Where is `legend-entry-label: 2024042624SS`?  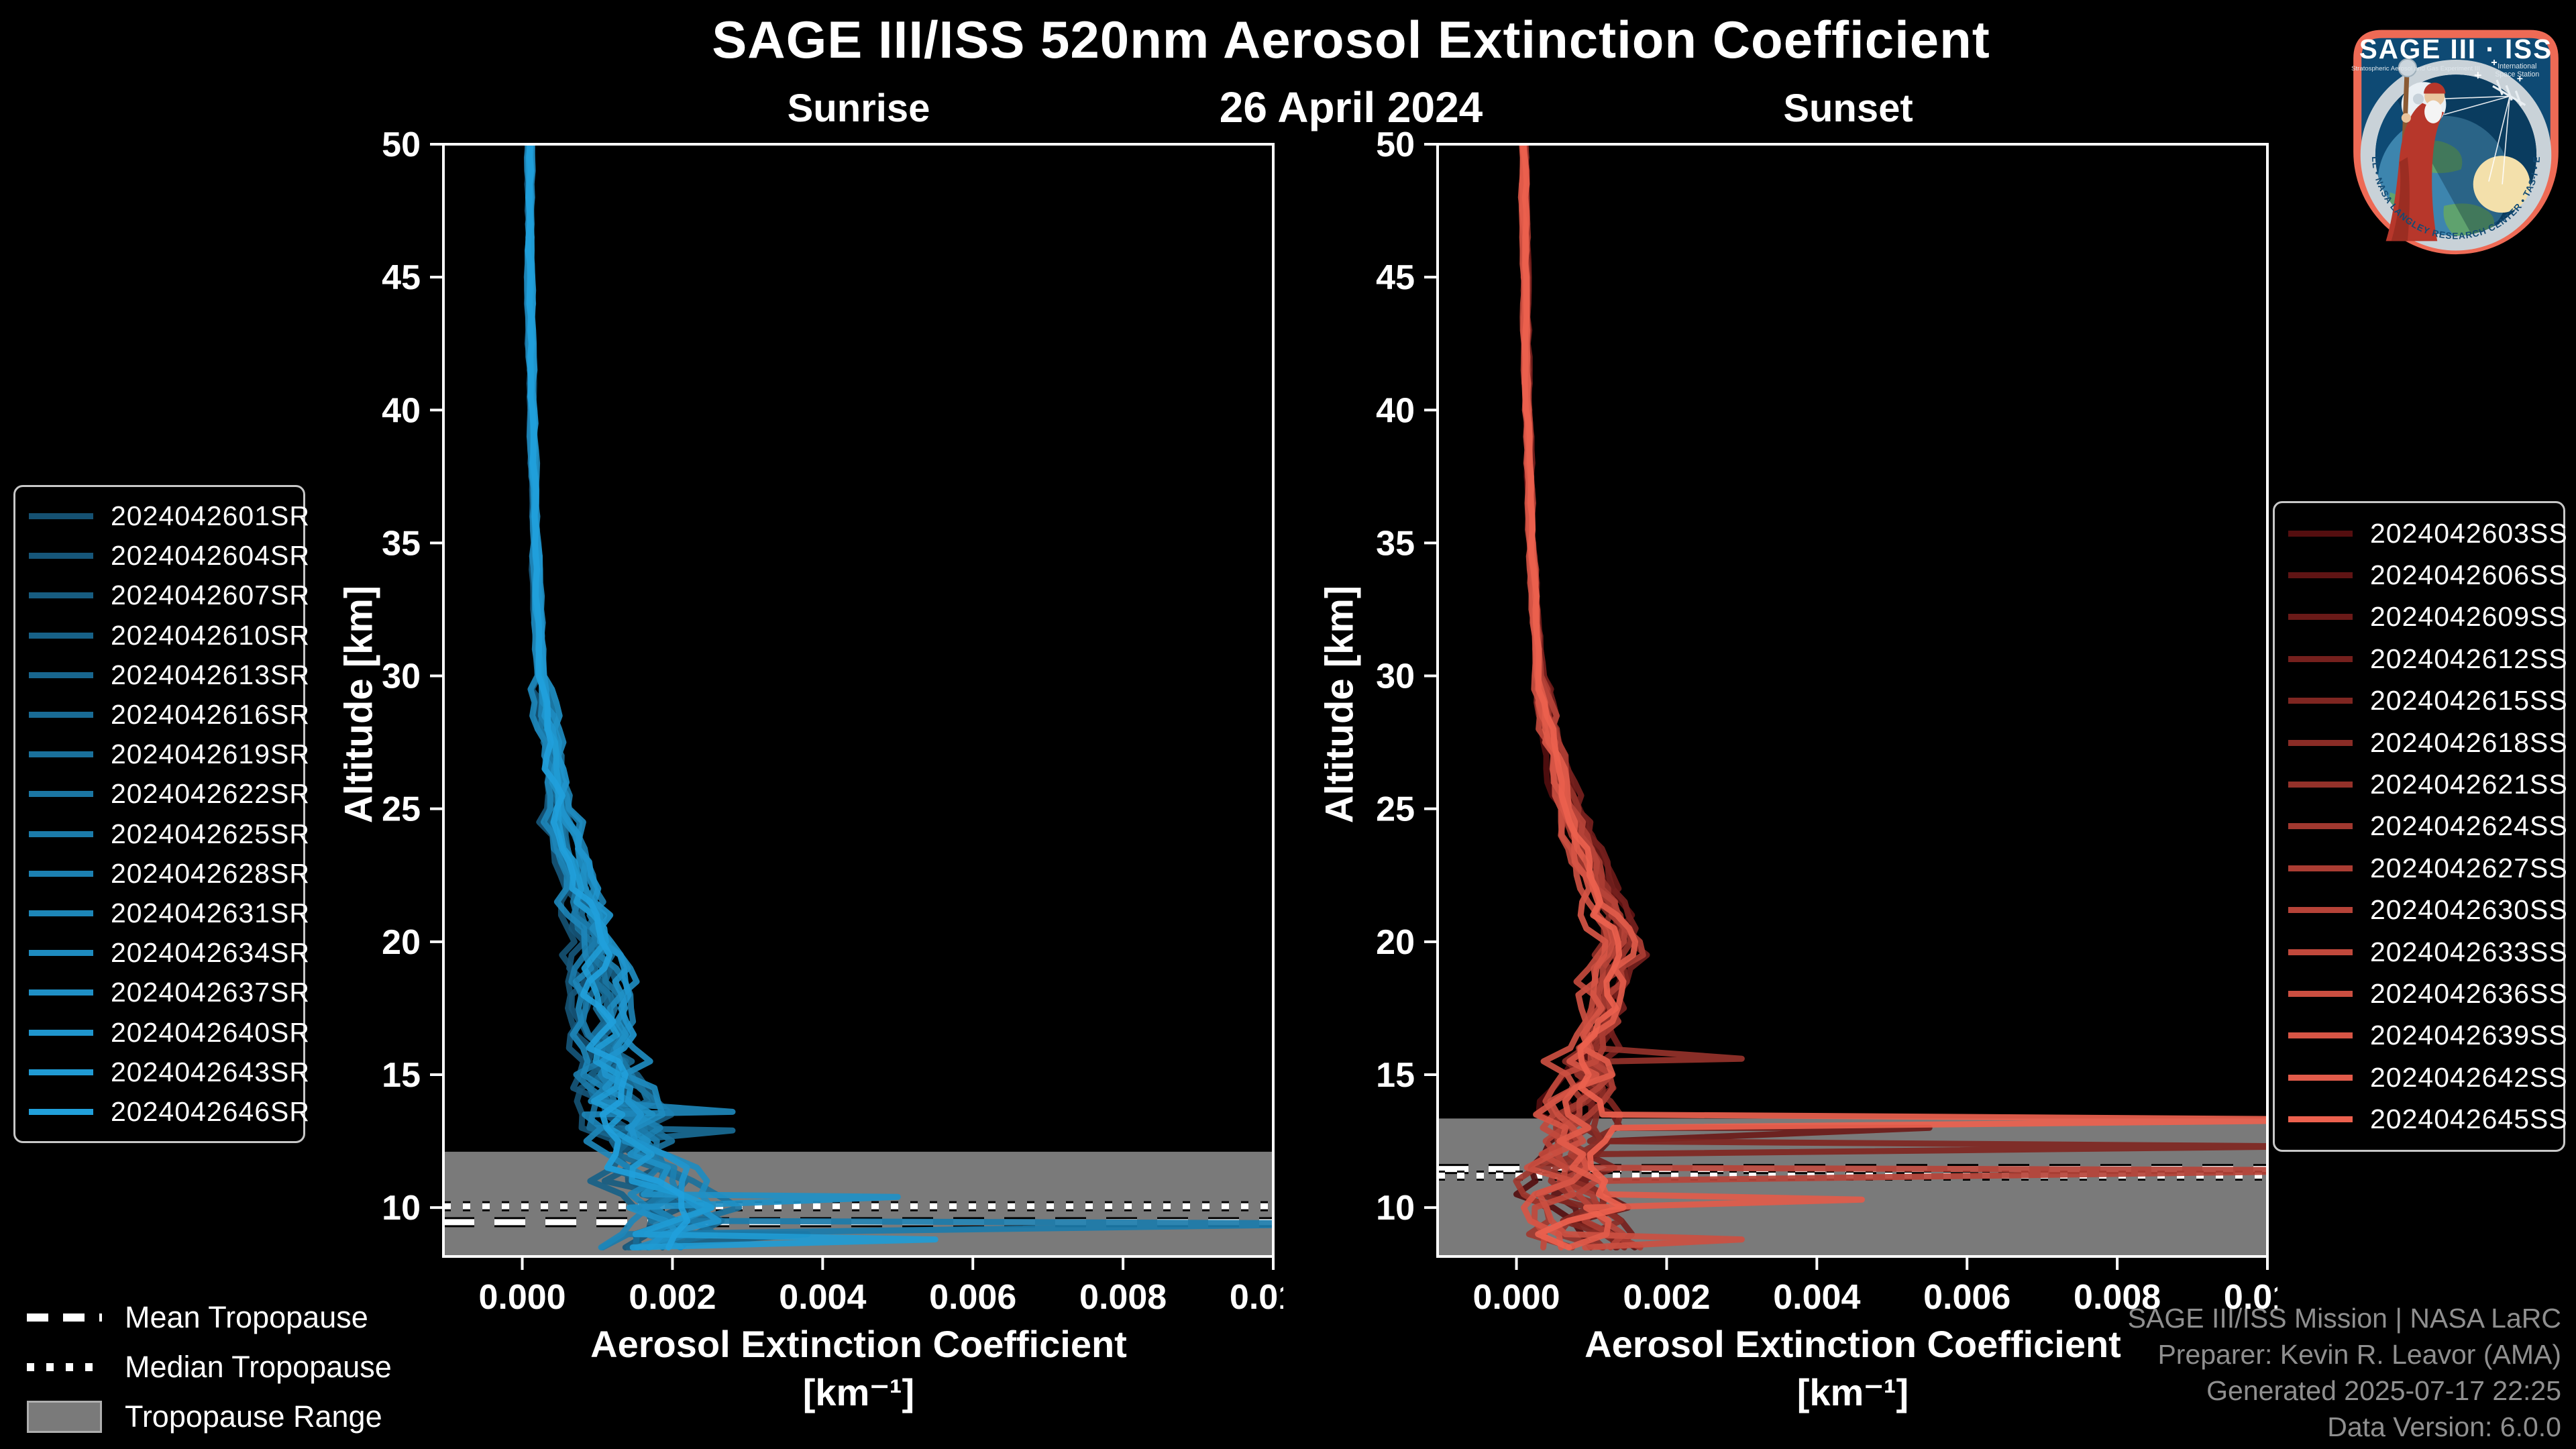
legend-entry-label: 2024042624SS is located at coordinates (2469, 826).